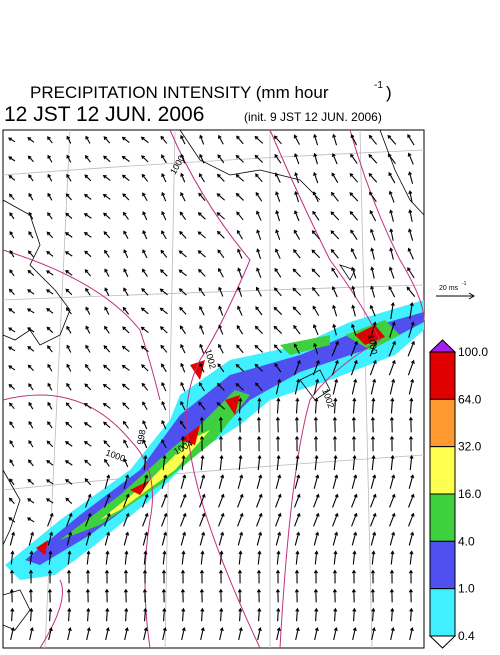 This screenshot has width=500, height=655. Describe the element at coordinates (473, 352) in the screenshot. I see `colorbar-label: 100.0` at that location.